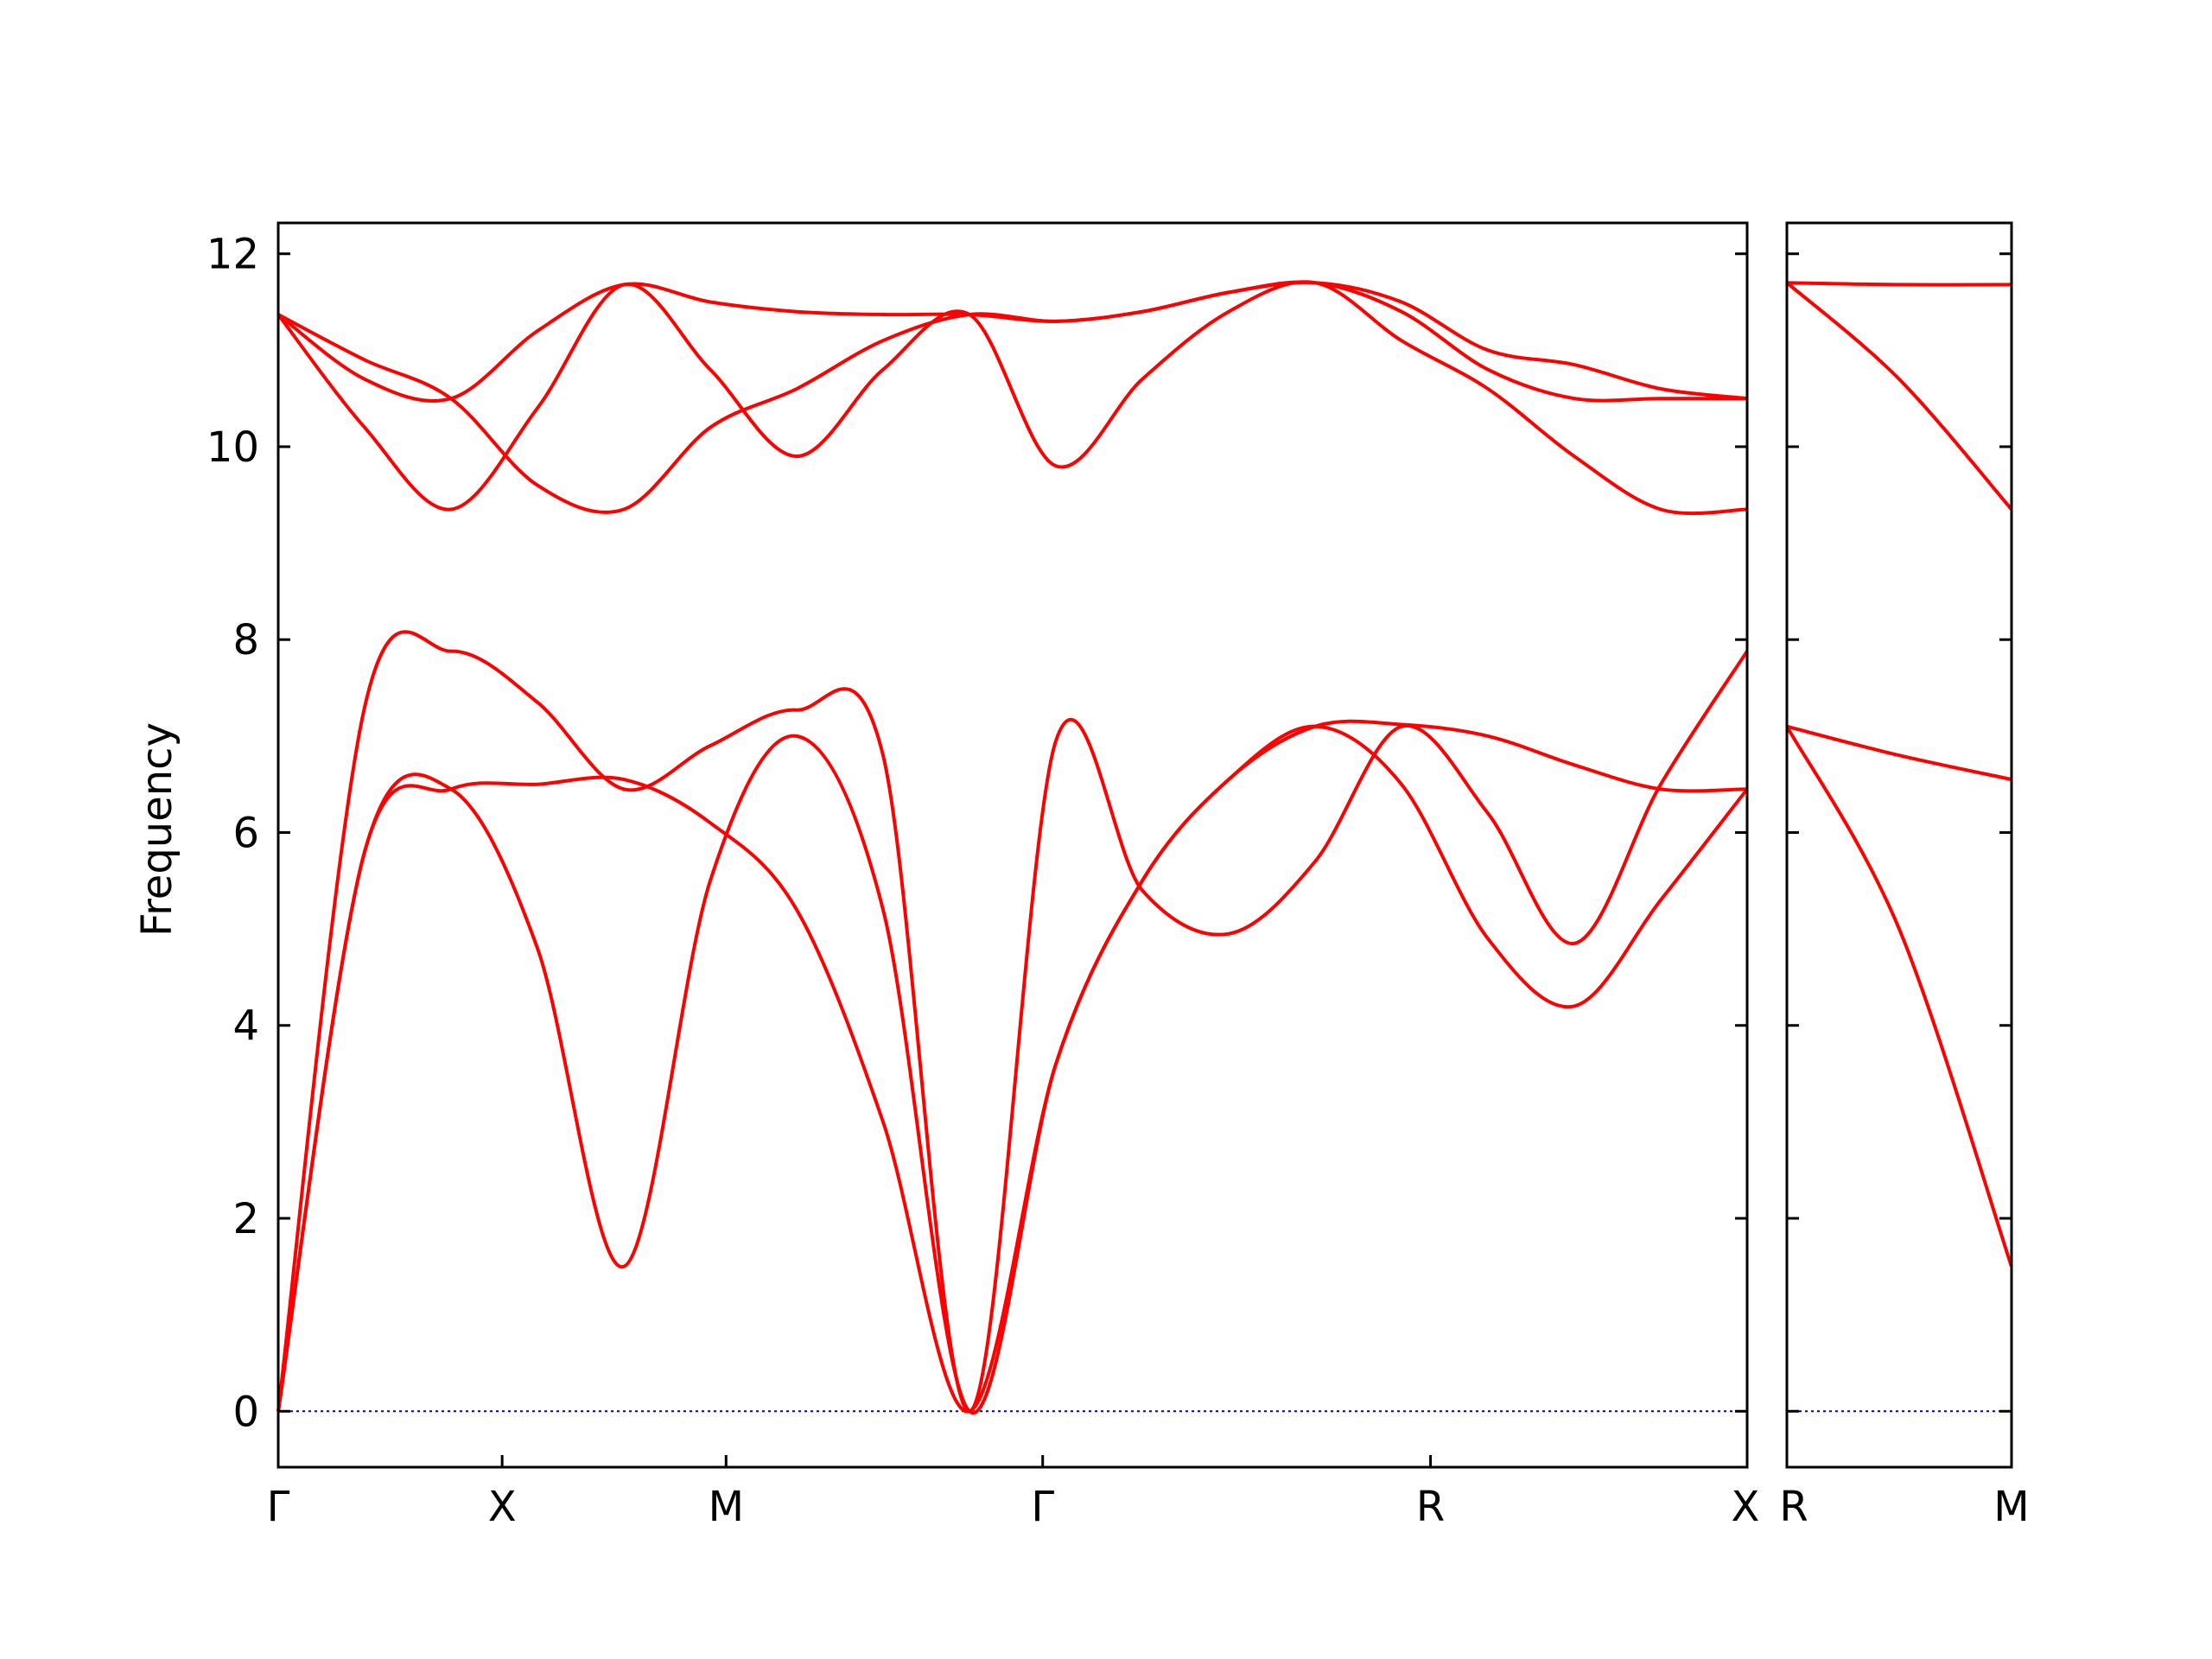 The width and height of the screenshot is (2212, 1659). Describe the element at coordinates (157, 829) in the screenshot. I see `y-axis-label: Frequency` at that location.